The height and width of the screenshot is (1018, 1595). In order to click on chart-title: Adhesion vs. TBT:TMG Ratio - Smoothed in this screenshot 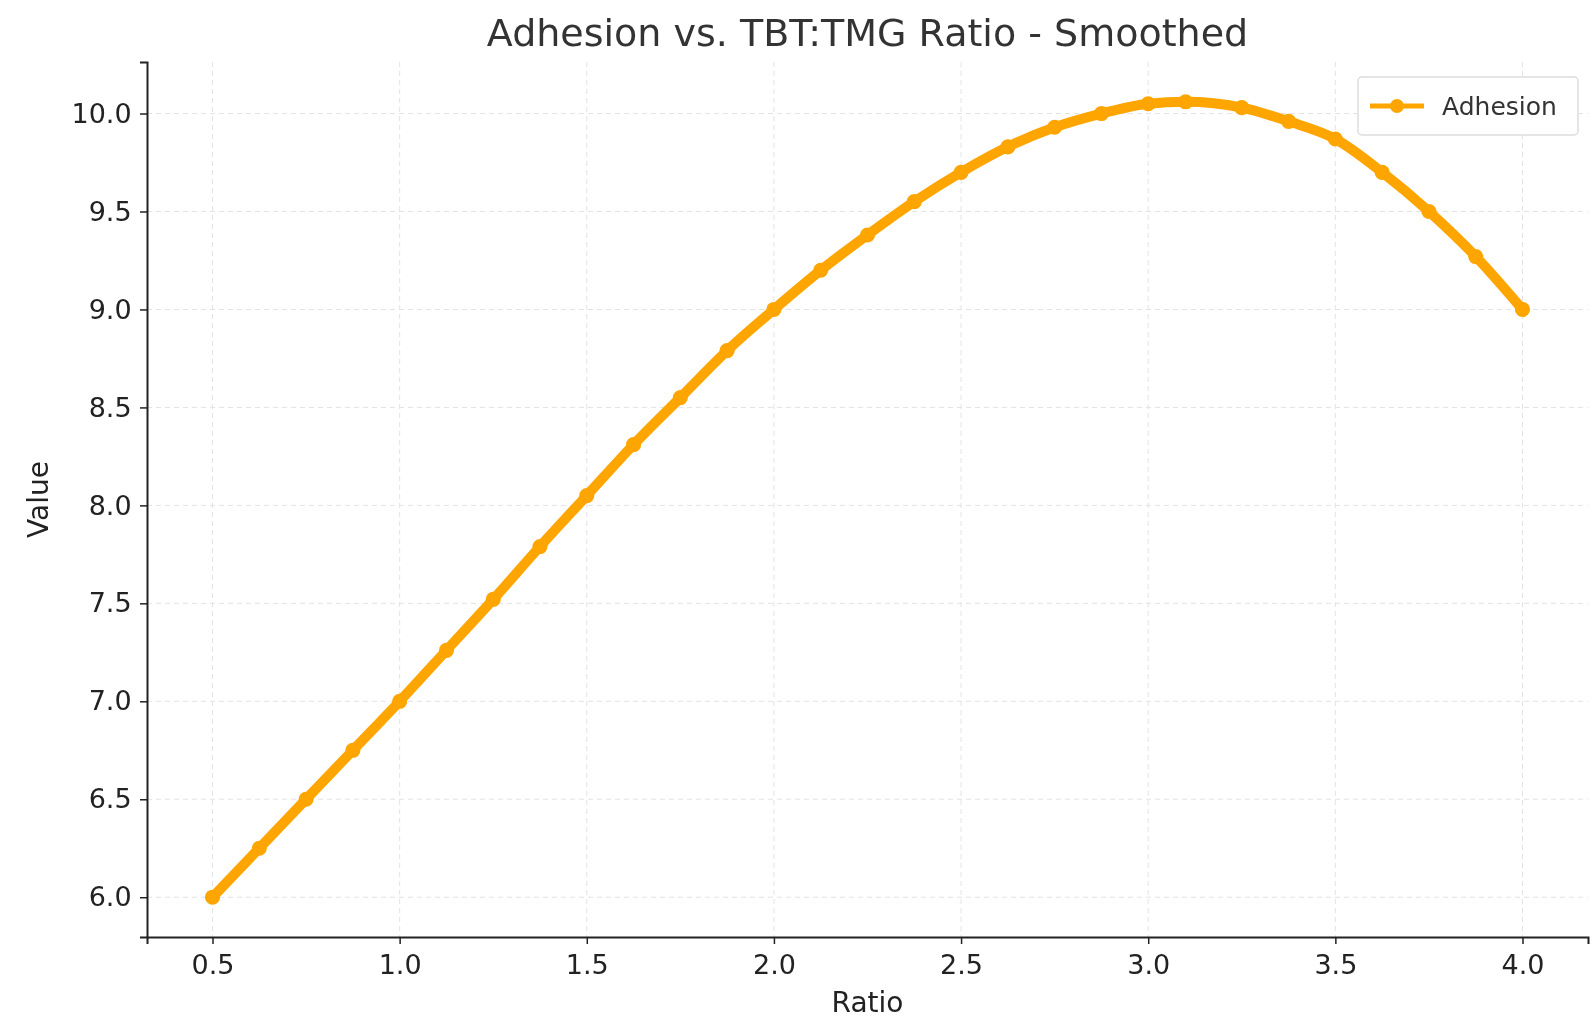, I will do `click(867, 33)`.